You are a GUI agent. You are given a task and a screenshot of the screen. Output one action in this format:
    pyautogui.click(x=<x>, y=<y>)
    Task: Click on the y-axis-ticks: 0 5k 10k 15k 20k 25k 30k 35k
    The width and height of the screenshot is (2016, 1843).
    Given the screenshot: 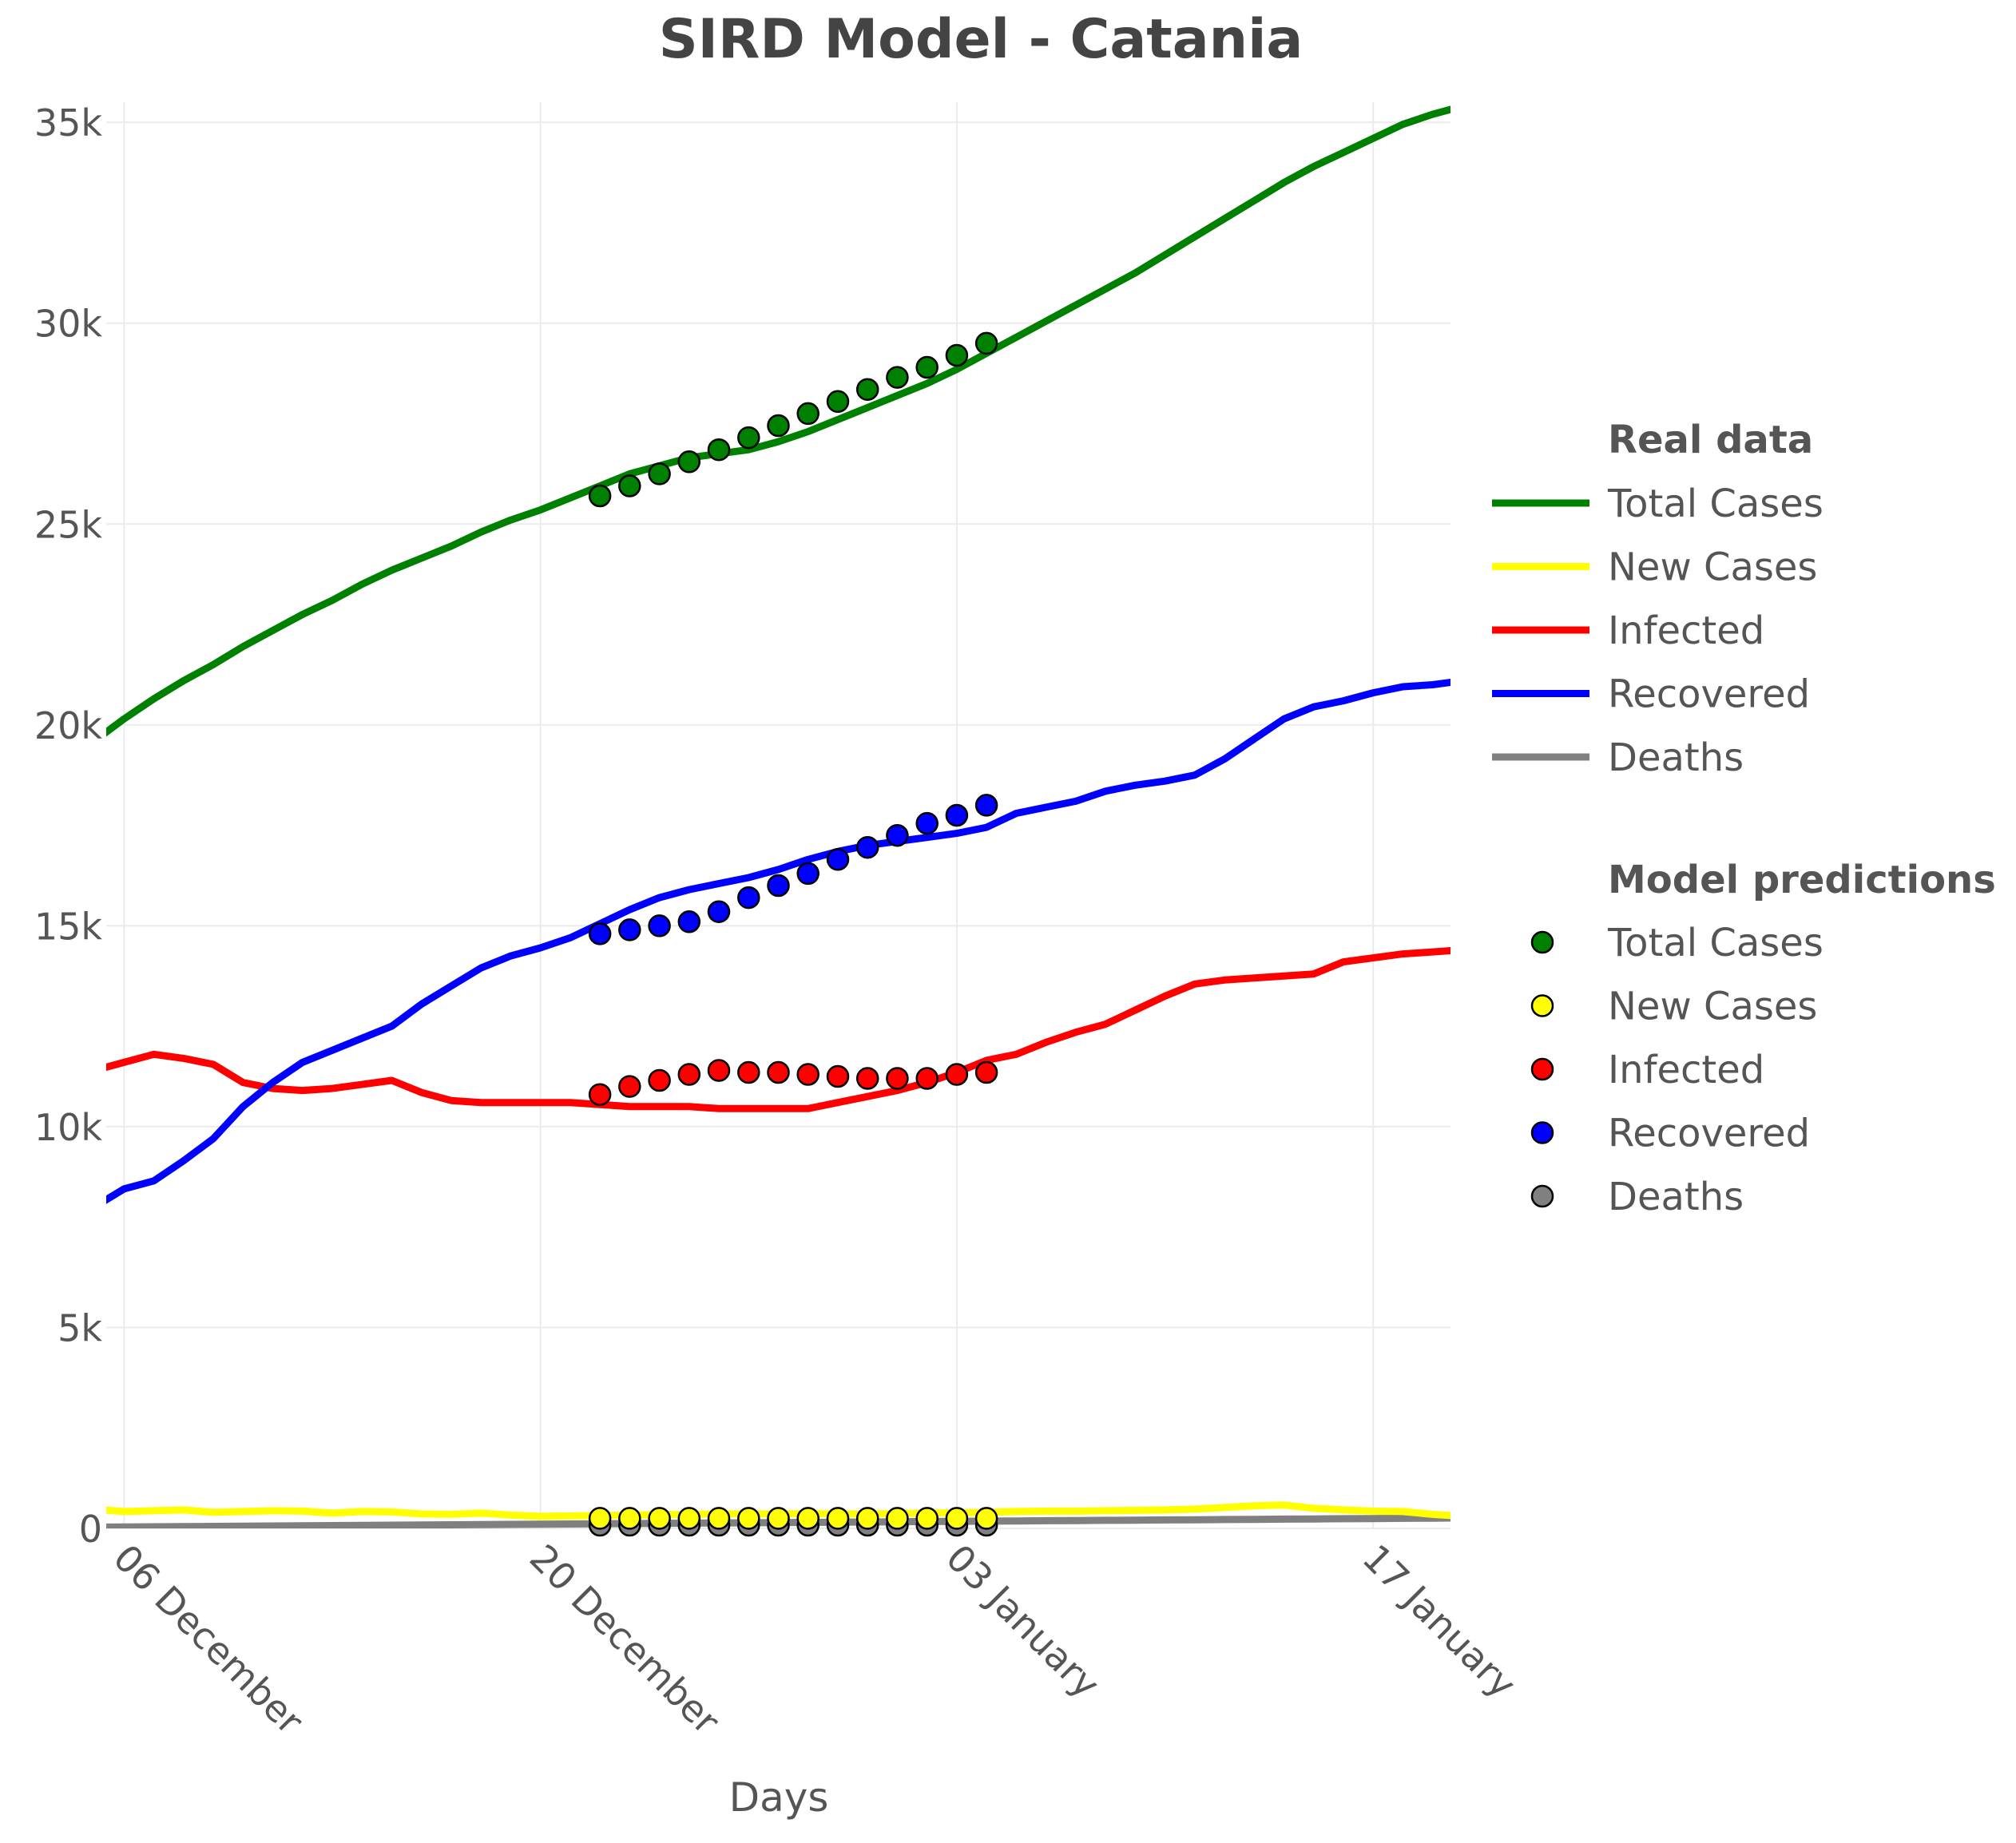 What is the action you would take?
    pyautogui.click(x=68, y=826)
    